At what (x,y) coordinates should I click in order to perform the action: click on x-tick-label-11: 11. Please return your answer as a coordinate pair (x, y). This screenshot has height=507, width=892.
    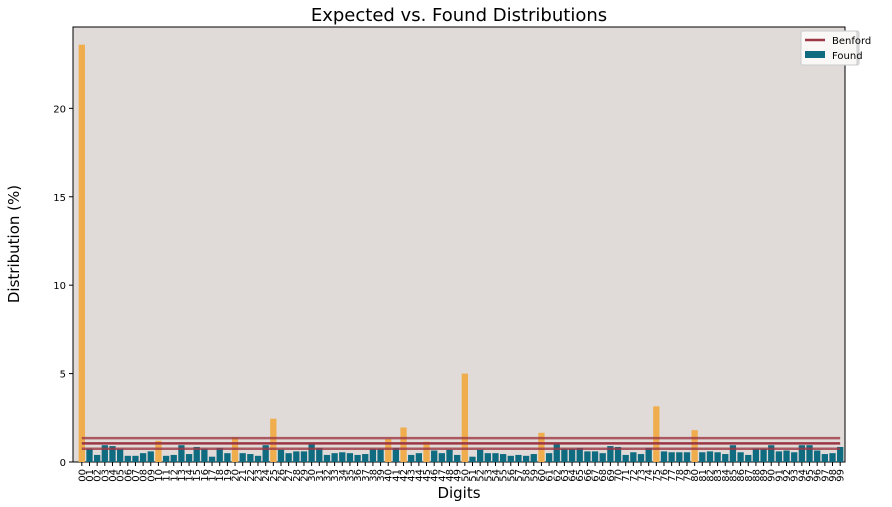
    Looking at the image, I should click on (167, 475).